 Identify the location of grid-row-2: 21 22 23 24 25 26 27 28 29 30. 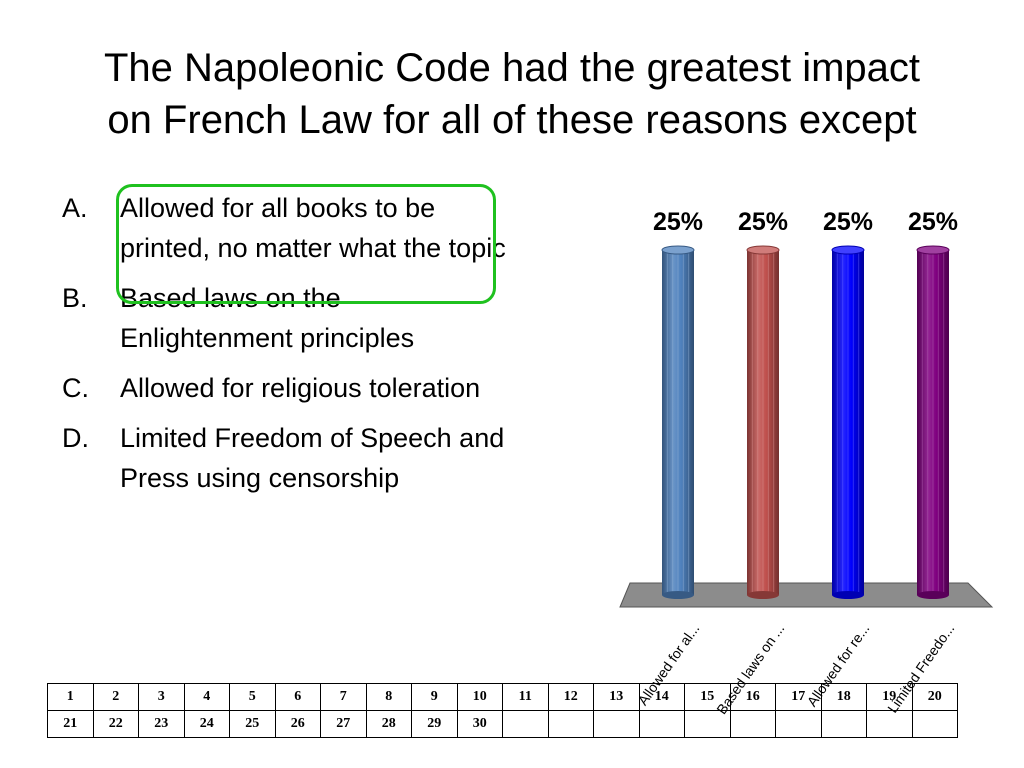
(502, 724).